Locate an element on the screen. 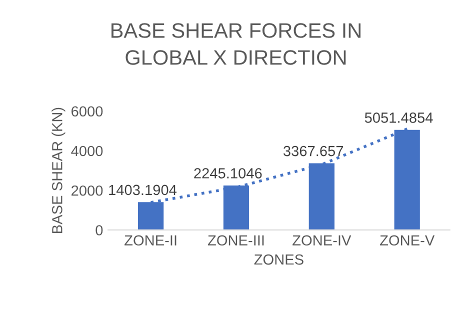 The image size is (472, 323). data-label: 2245.1046 is located at coordinates (228, 173).